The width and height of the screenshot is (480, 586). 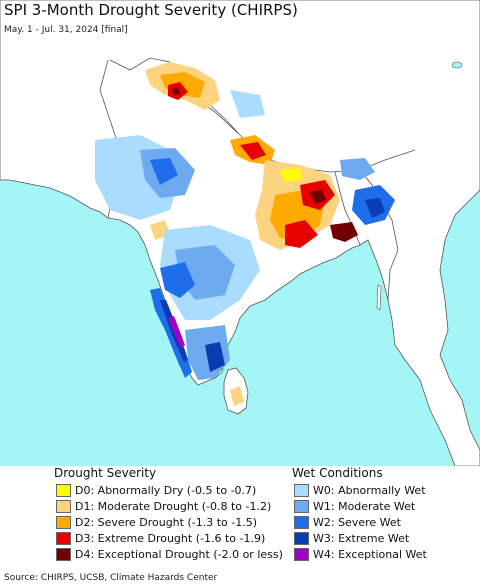 I want to click on legend-item-w2: W2: Severe Wet, so click(x=347, y=522).